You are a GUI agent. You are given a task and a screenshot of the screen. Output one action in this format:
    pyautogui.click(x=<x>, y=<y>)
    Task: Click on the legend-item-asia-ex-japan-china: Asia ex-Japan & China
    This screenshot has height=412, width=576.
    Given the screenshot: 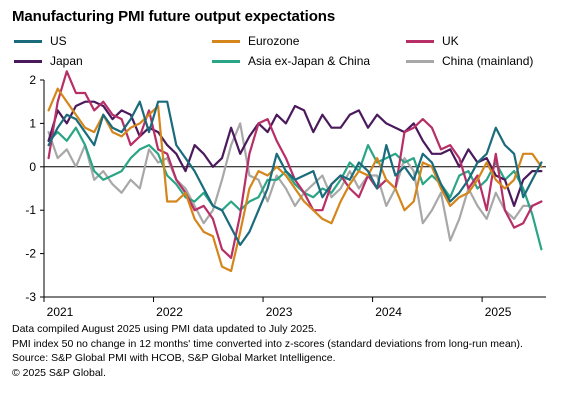 What is the action you would take?
    pyautogui.click(x=291, y=61)
    